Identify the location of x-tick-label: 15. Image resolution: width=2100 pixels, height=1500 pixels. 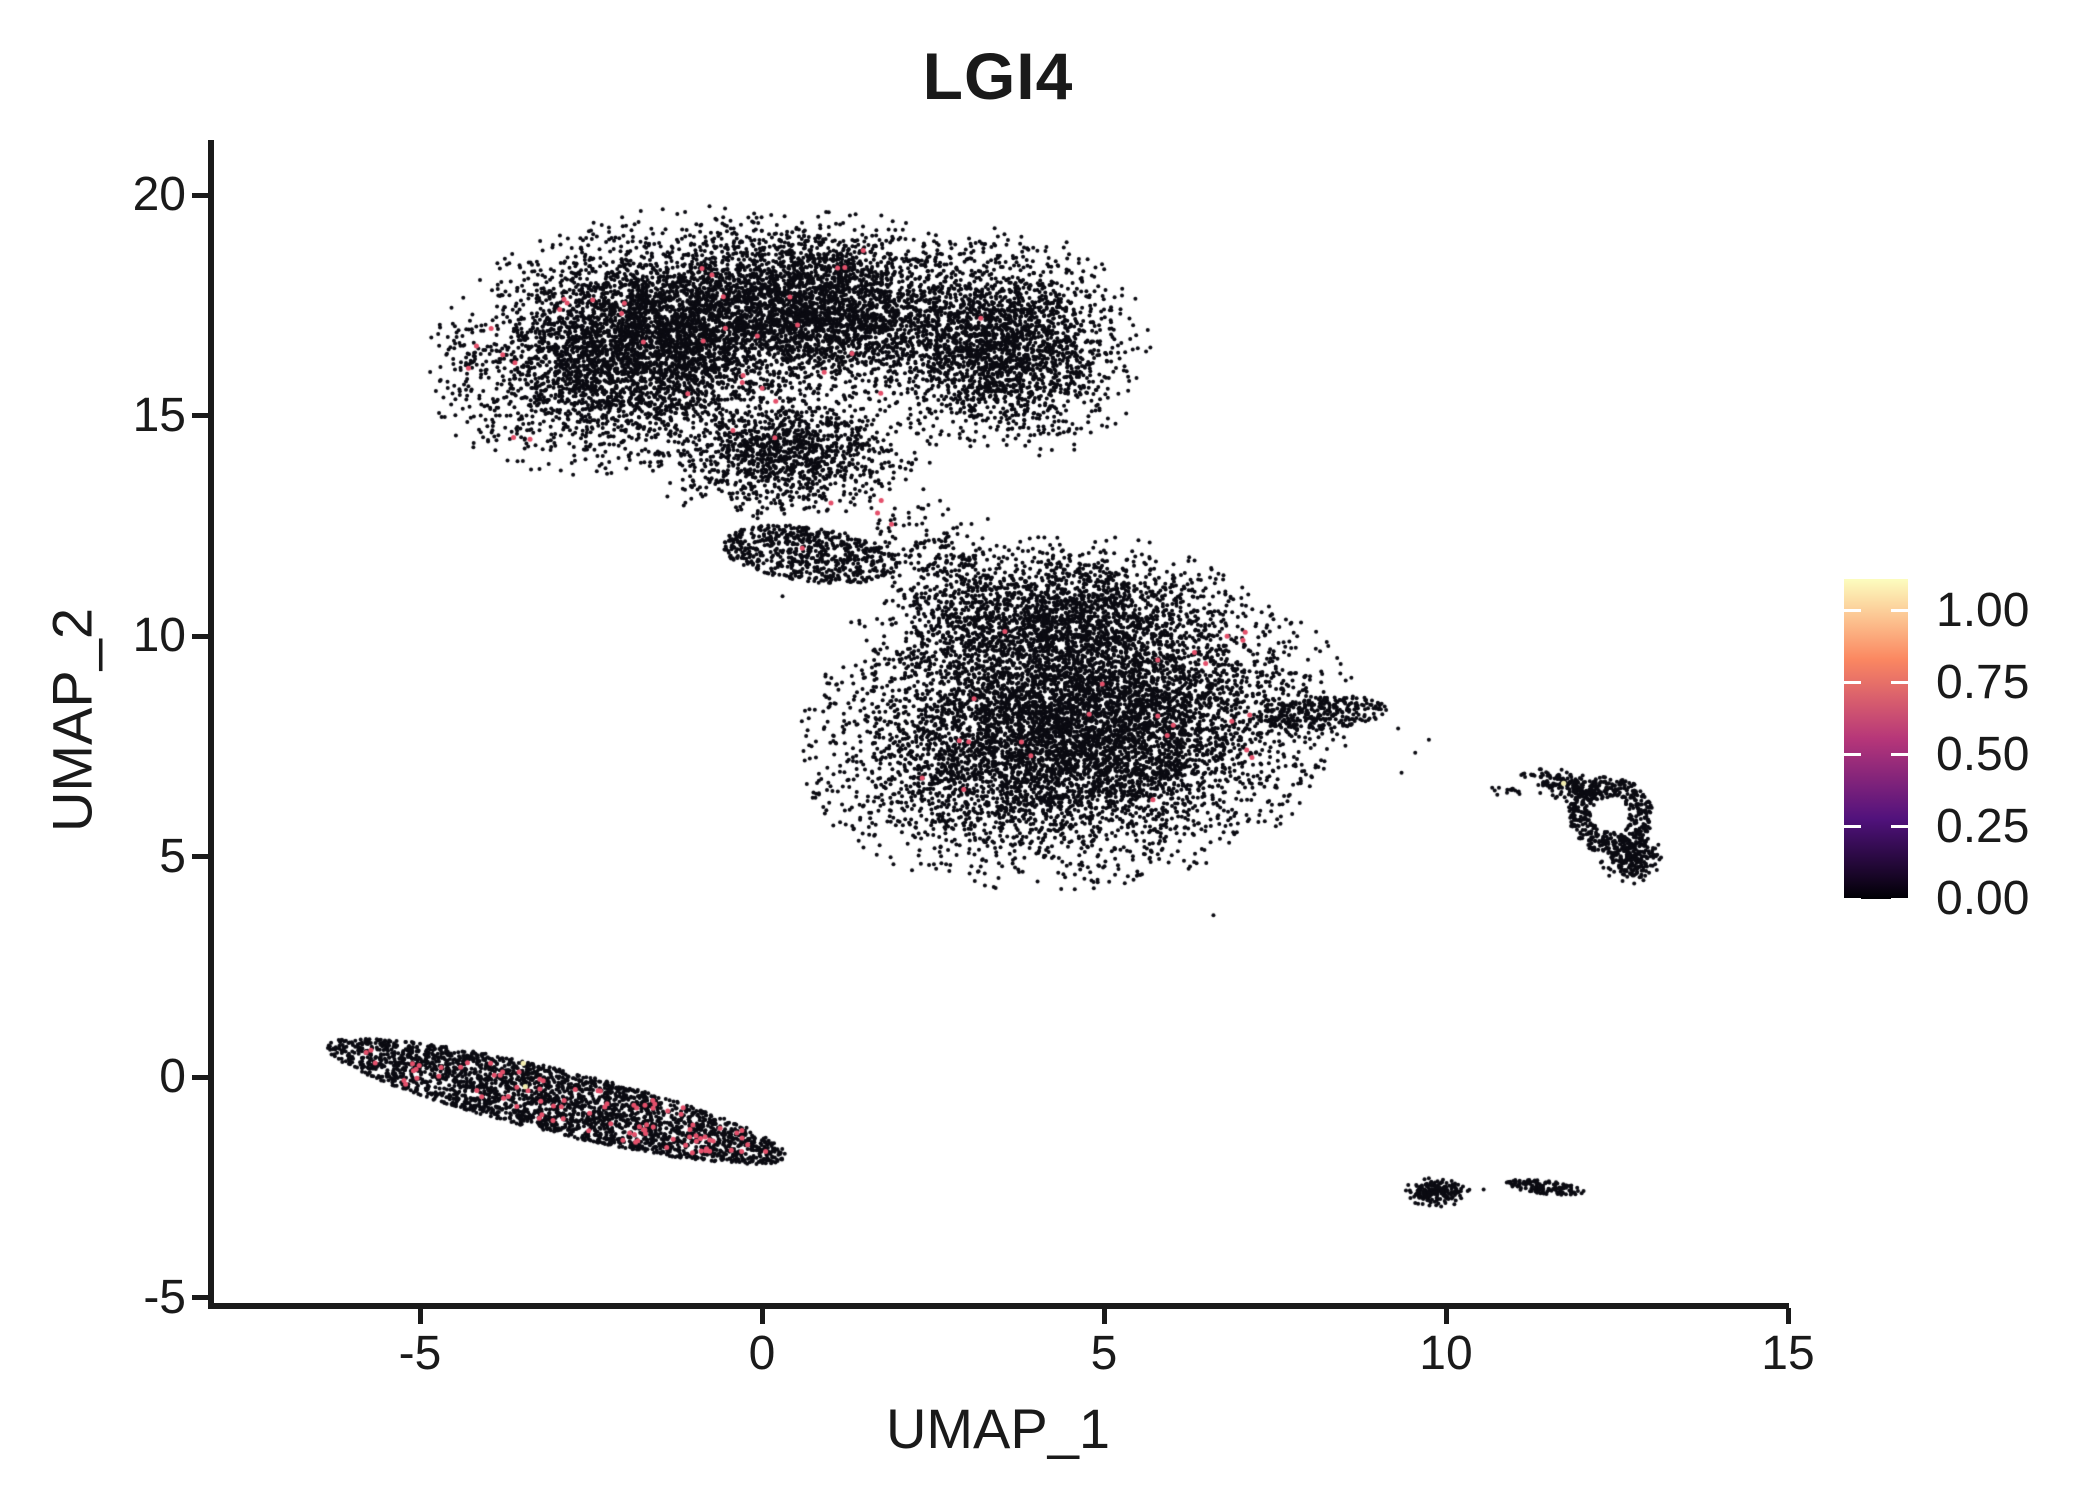
(1788, 1353).